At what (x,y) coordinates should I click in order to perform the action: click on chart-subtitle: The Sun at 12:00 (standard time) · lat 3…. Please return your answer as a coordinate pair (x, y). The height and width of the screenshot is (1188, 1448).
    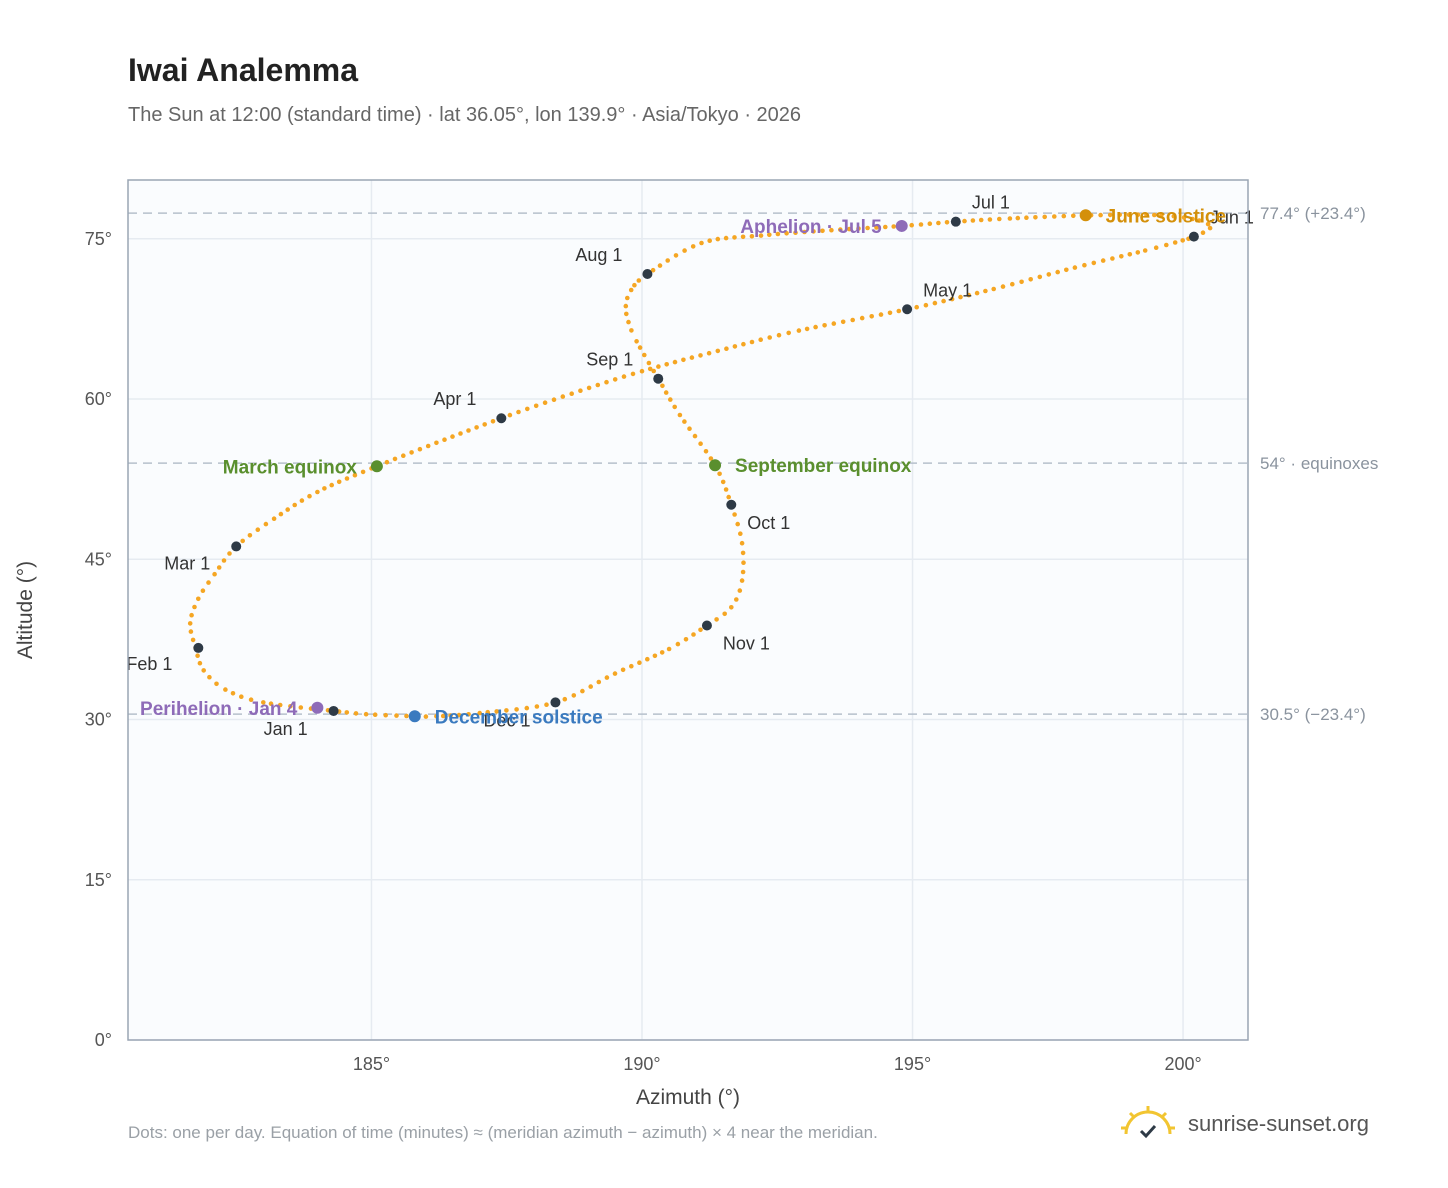
    Looking at the image, I should click on (465, 115).